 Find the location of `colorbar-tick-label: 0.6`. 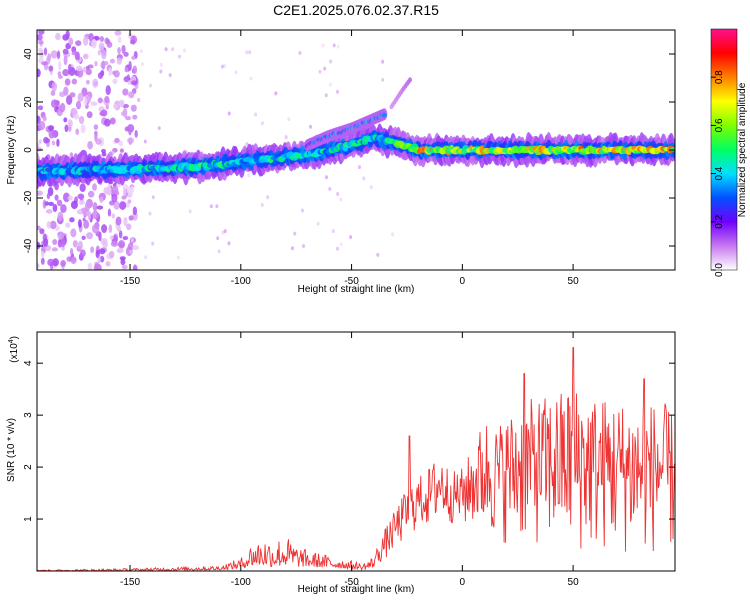

colorbar-tick-label: 0.6 is located at coordinates (719, 125).